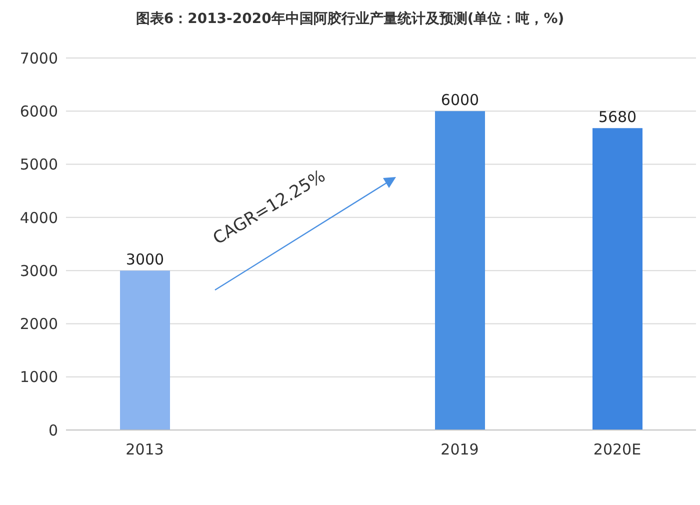 Image resolution: width=700 pixels, height=505 pixels. What do you see at coordinates (460, 100) in the screenshot?
I see `data-label: 6000` at bounding box center [460, 100].